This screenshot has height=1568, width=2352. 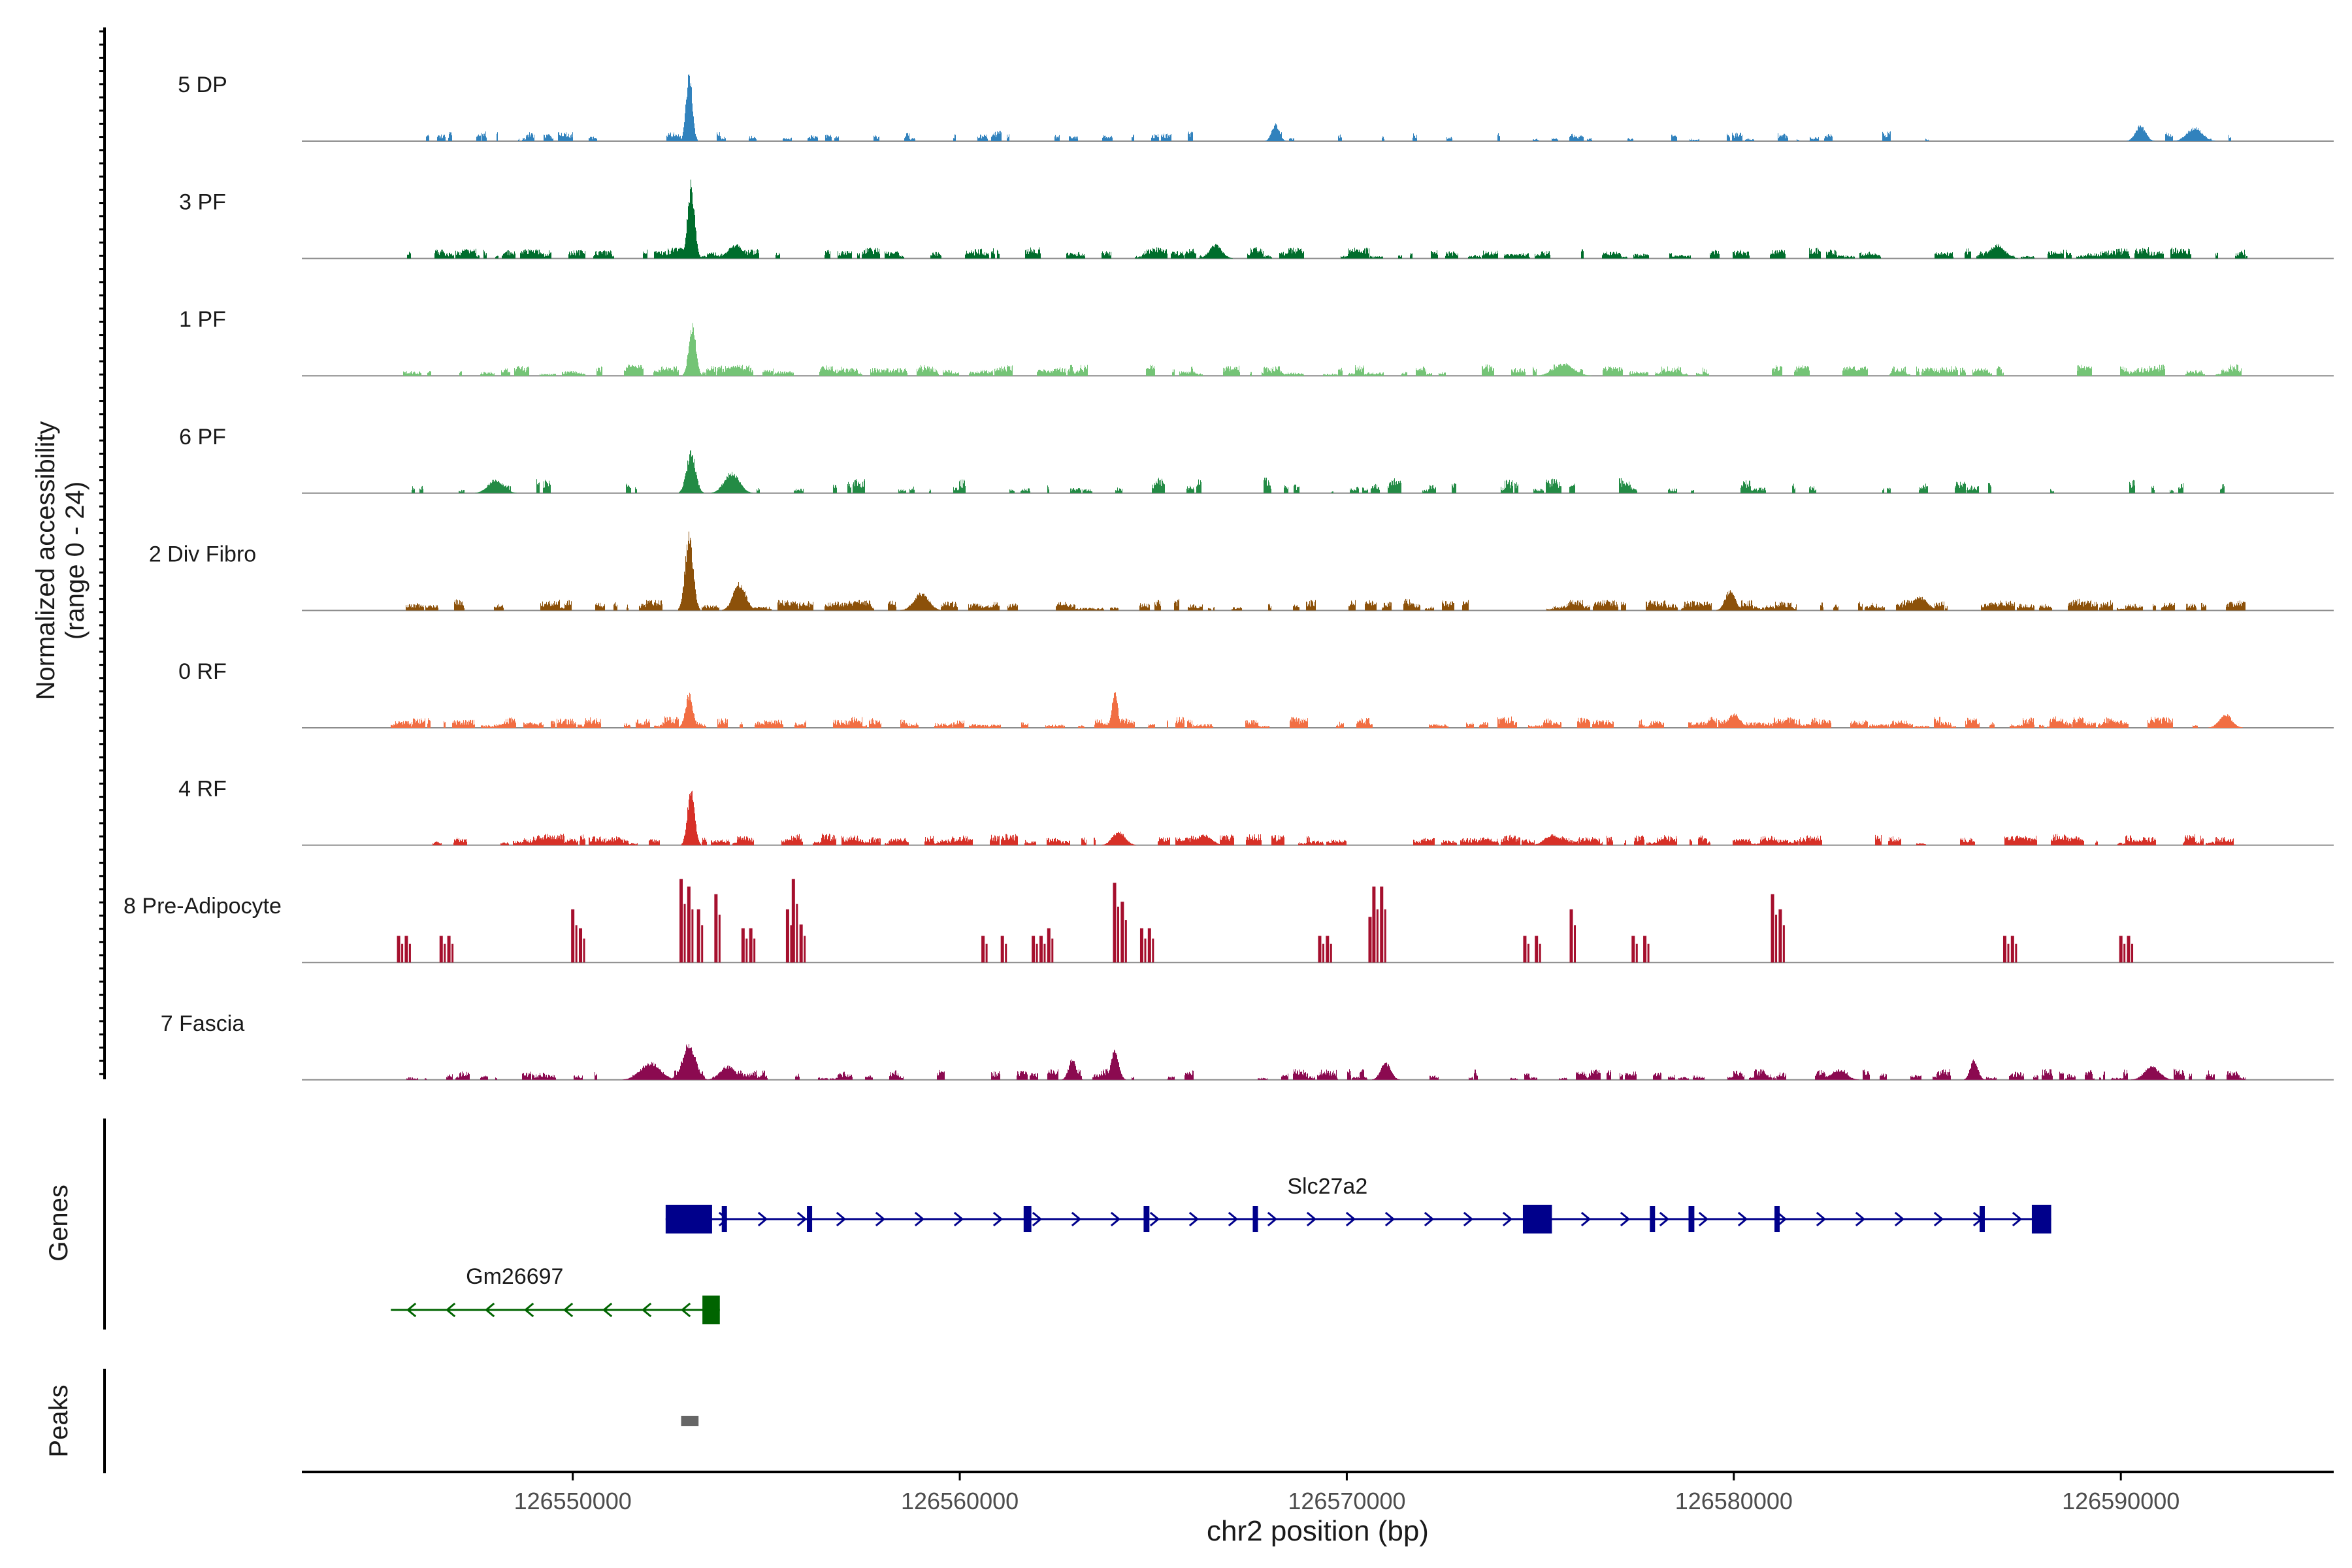 I want to click on peaks-panel-label: Peaks, so click(x=58, y=1420).